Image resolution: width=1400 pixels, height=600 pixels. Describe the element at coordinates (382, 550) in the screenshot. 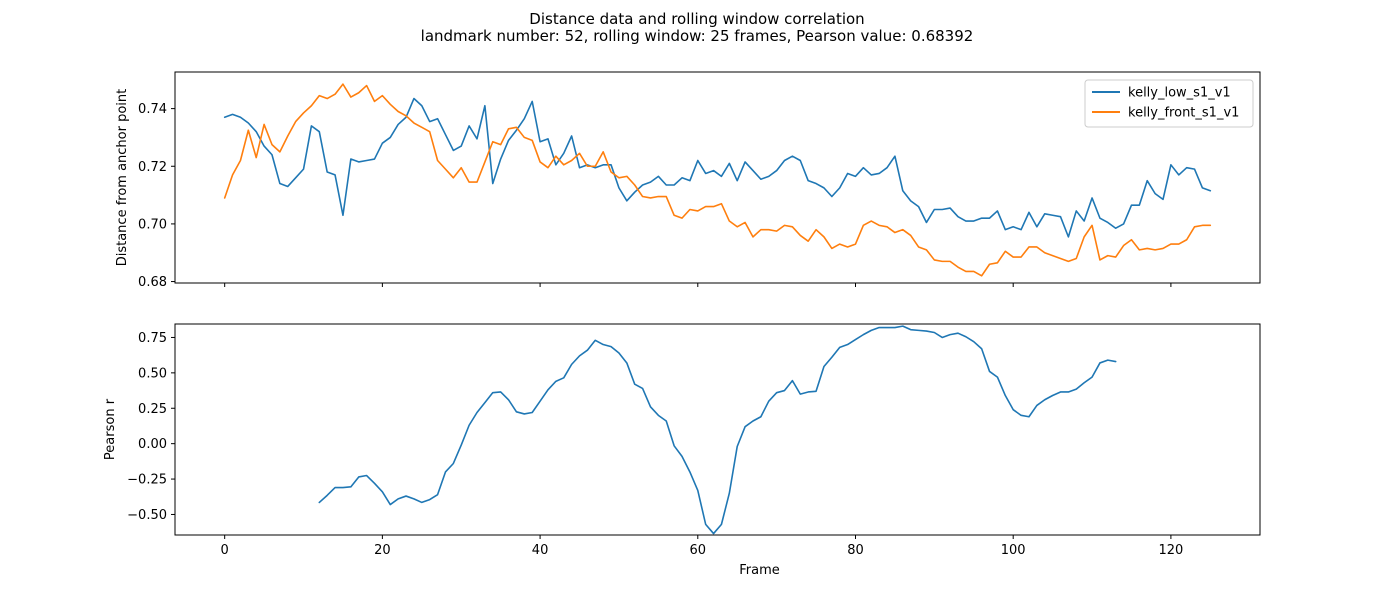

I see `x-tick-label: 20` at that location.